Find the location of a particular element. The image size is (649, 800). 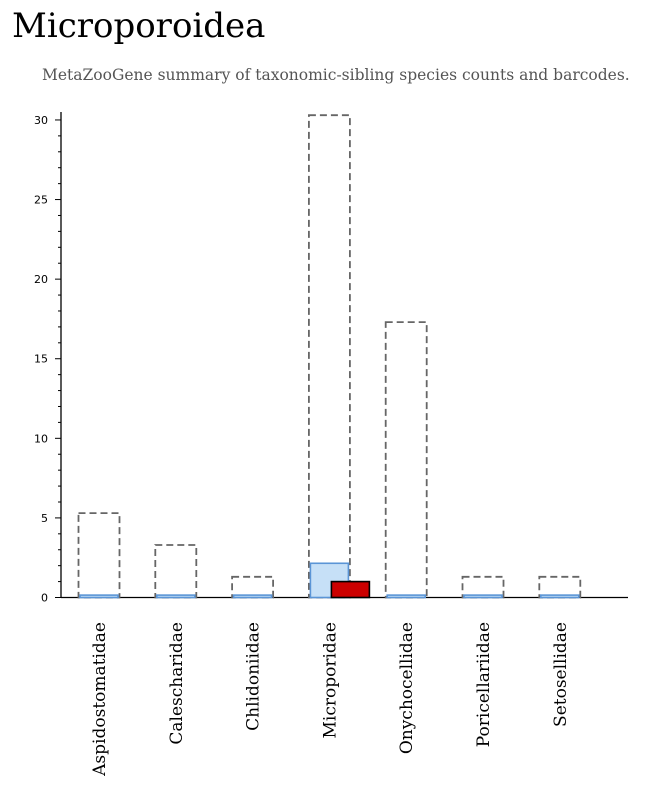

x-category-label: Poricellariidae is located at coordinates (484, 684).